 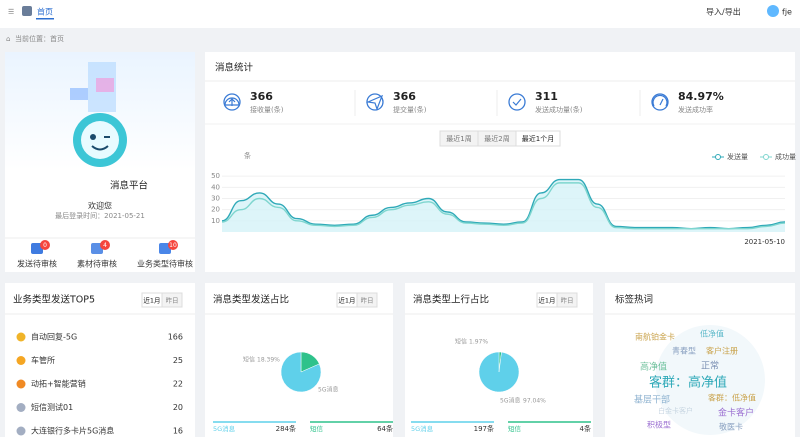 What do you see at coordinates (178, 360) in the screenshot?
I see `row-value: 25` at bounding box center [178, 360].